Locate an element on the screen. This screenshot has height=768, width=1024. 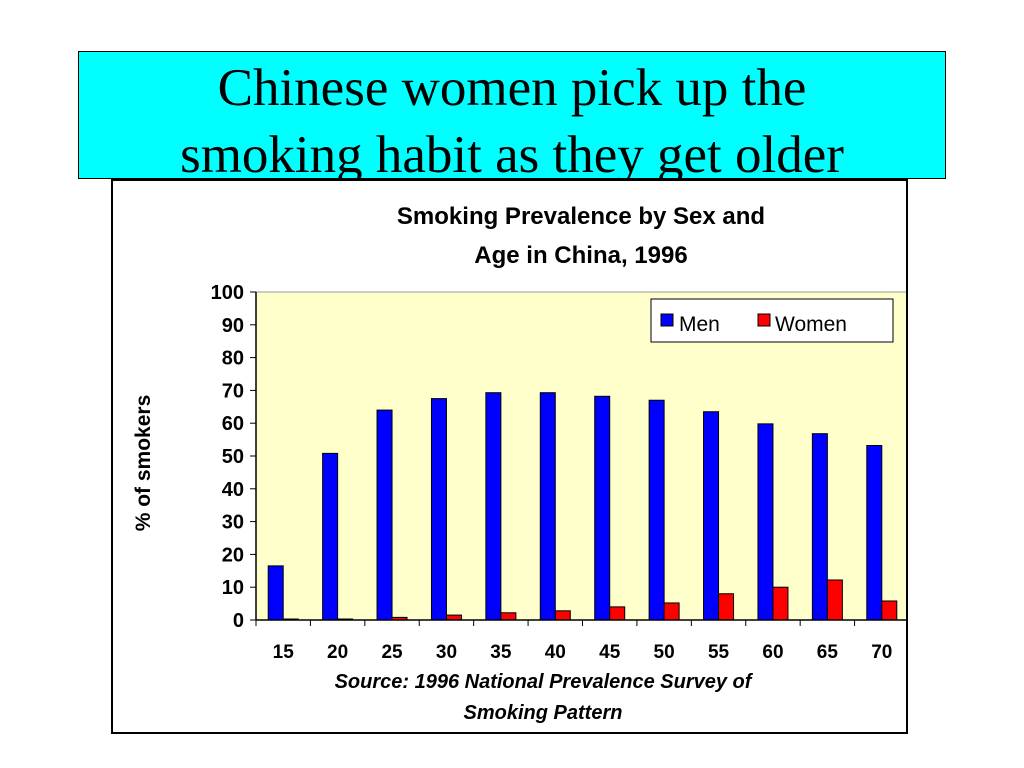
y-tick-label-60: 60 is located at coordinates (233, 424).